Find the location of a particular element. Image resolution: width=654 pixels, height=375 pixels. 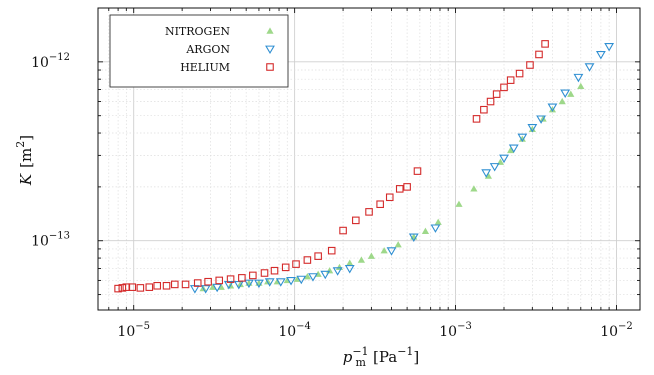

y-tick-label: 10−13 is located at coordinates (50, 240).